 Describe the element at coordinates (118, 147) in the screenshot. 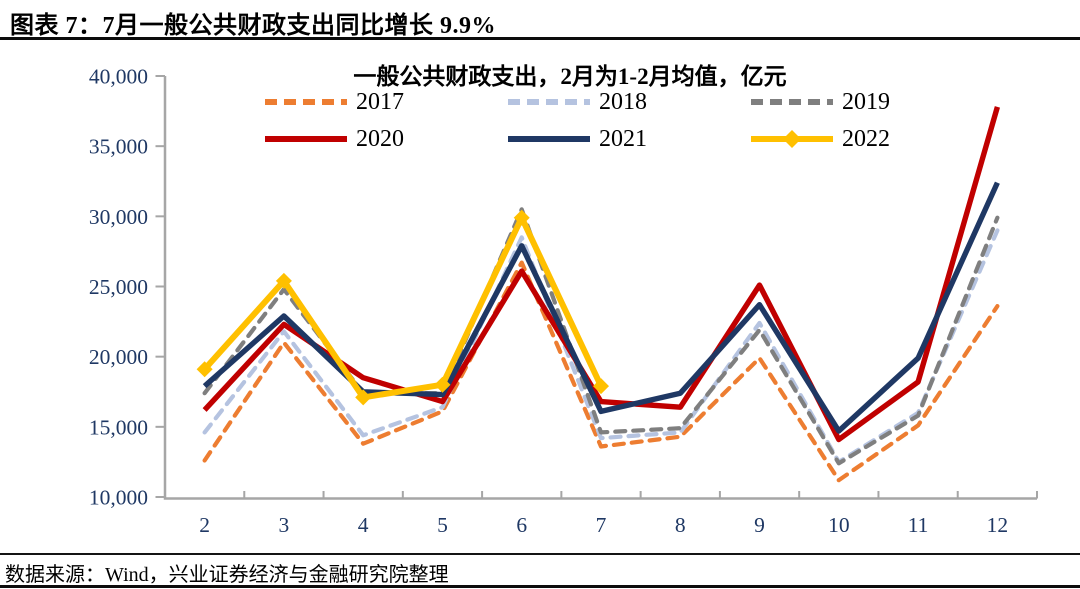

I see `y-tick-label: 35,000` at that location.